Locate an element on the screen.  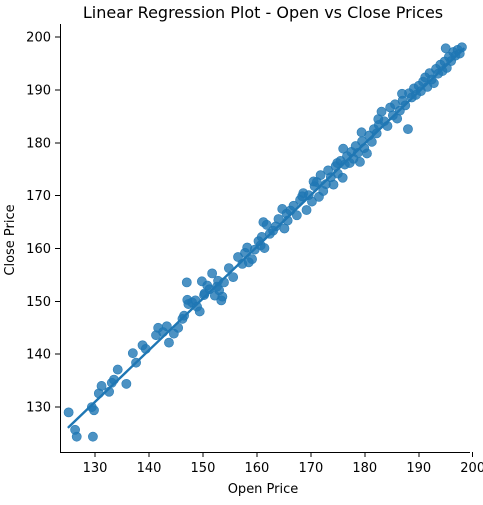
x-axis-label: Open Price is located at coordinates (263, 489).